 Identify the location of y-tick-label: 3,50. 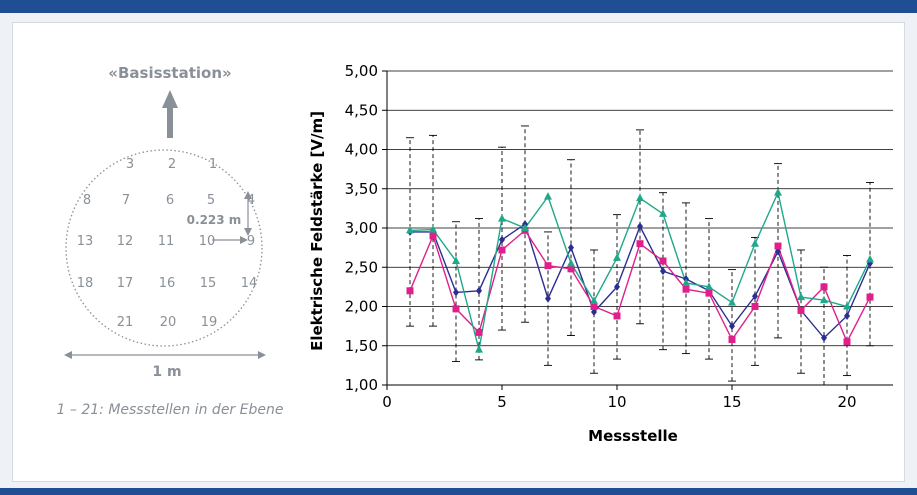
(361, 189).